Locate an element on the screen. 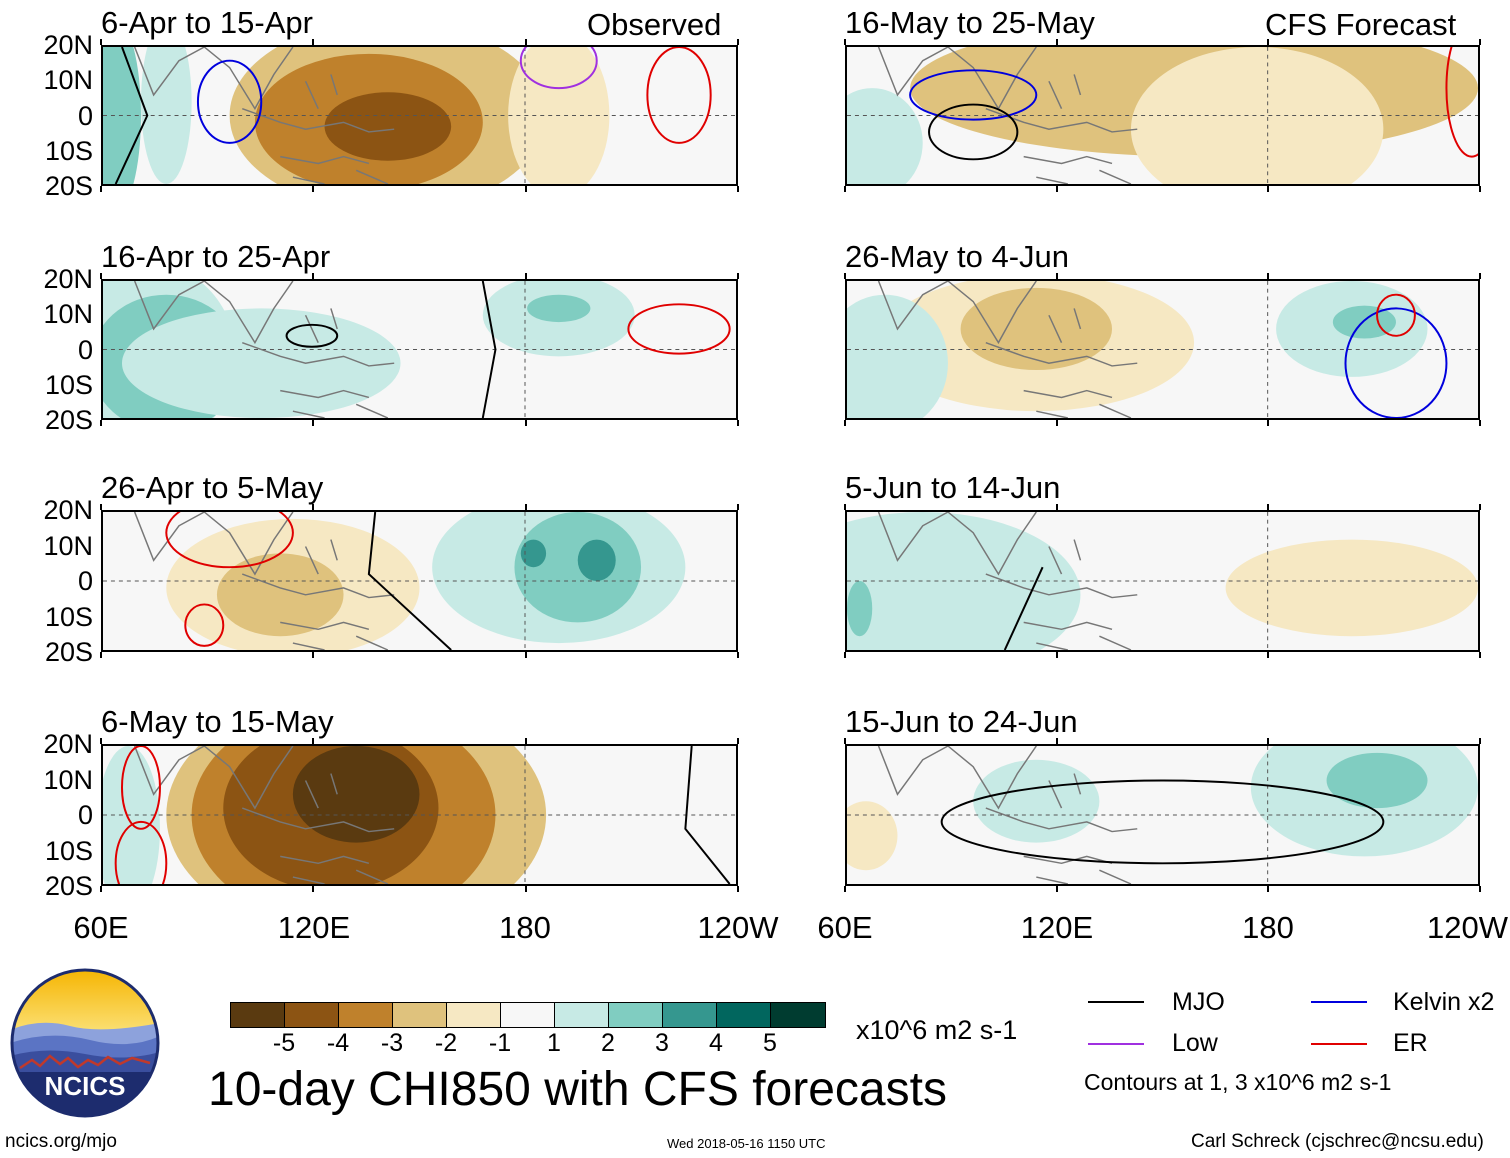 This screenshot has height=1158, width=1510. er-line-swatch is located at coordinates (1339, 1044).